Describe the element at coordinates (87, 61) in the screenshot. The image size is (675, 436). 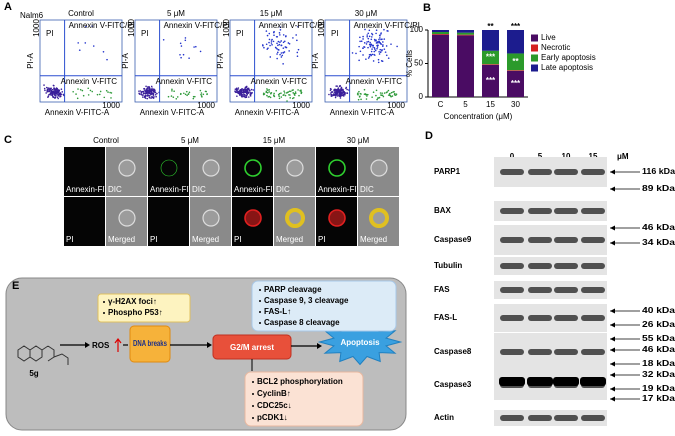
I see `flow-plot: PI Annexin V-FITC/PI Annexin V-FITC` at that location.